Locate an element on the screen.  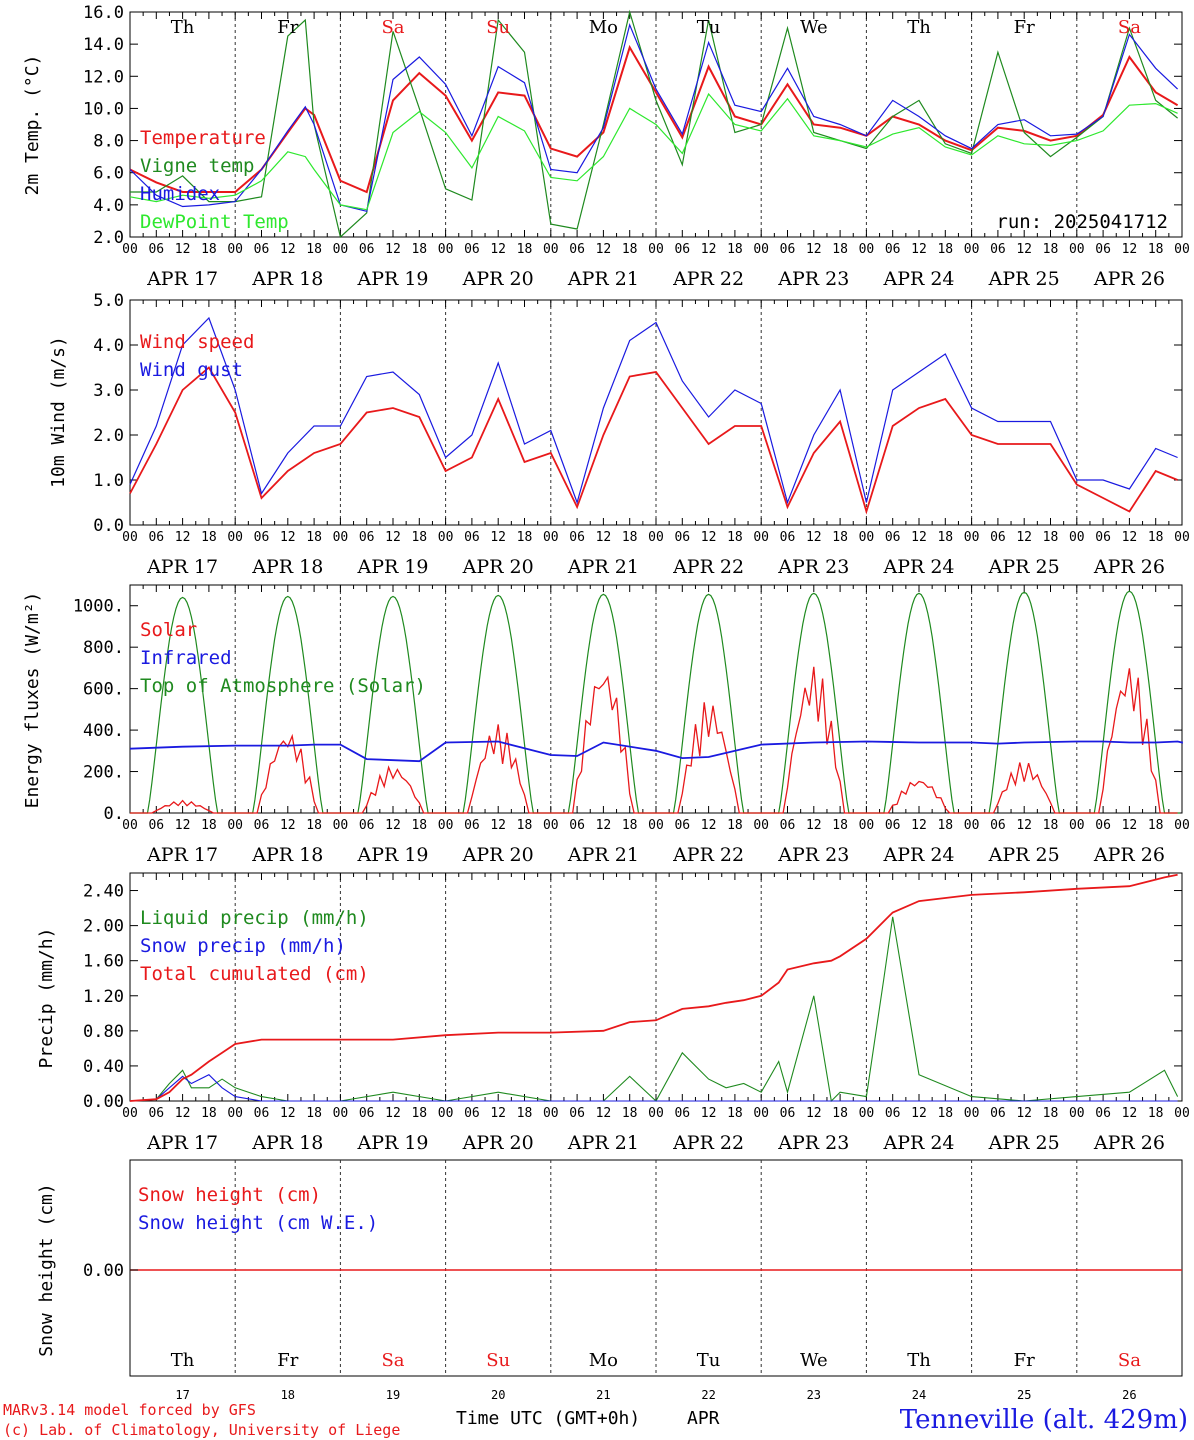
legend-snow-precip-mm-h-: Snow precip (mm/h) is located at coordinates (243, 946).